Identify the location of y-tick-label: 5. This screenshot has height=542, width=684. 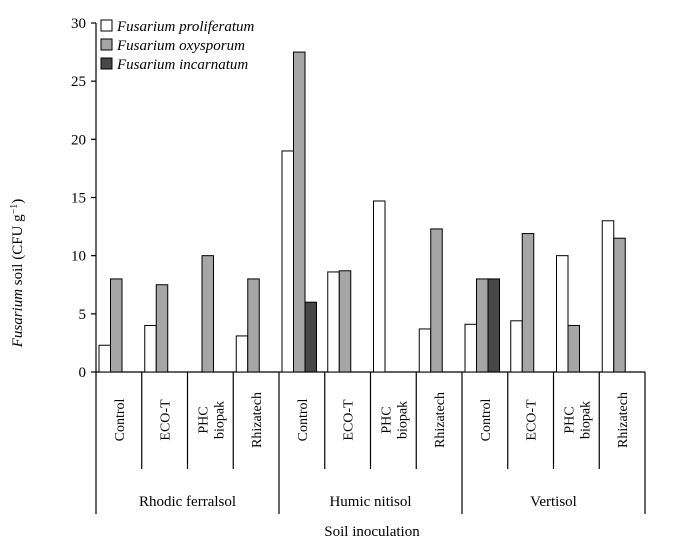
(83, 315).